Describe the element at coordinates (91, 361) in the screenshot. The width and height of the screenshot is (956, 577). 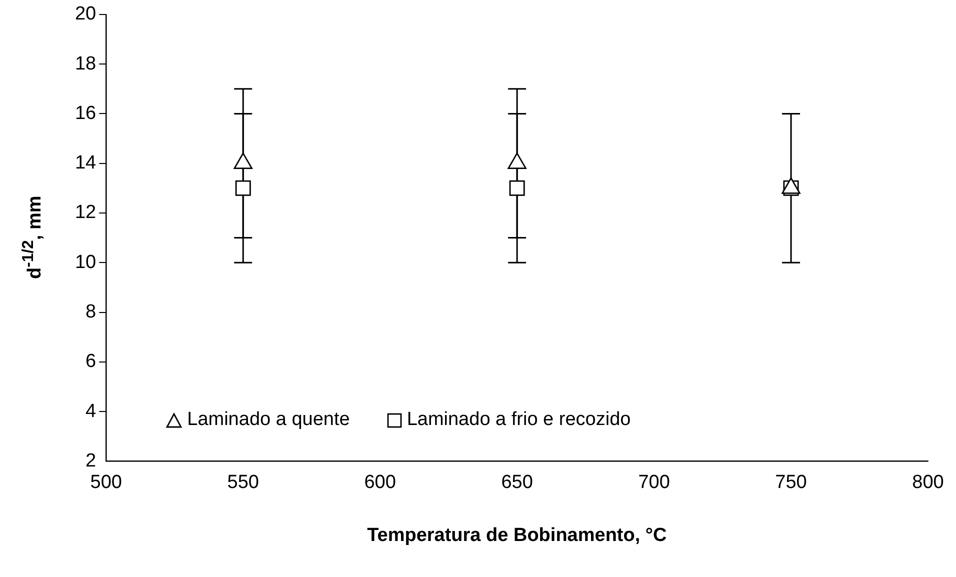
I see `y-tick-label: 6` at that location.